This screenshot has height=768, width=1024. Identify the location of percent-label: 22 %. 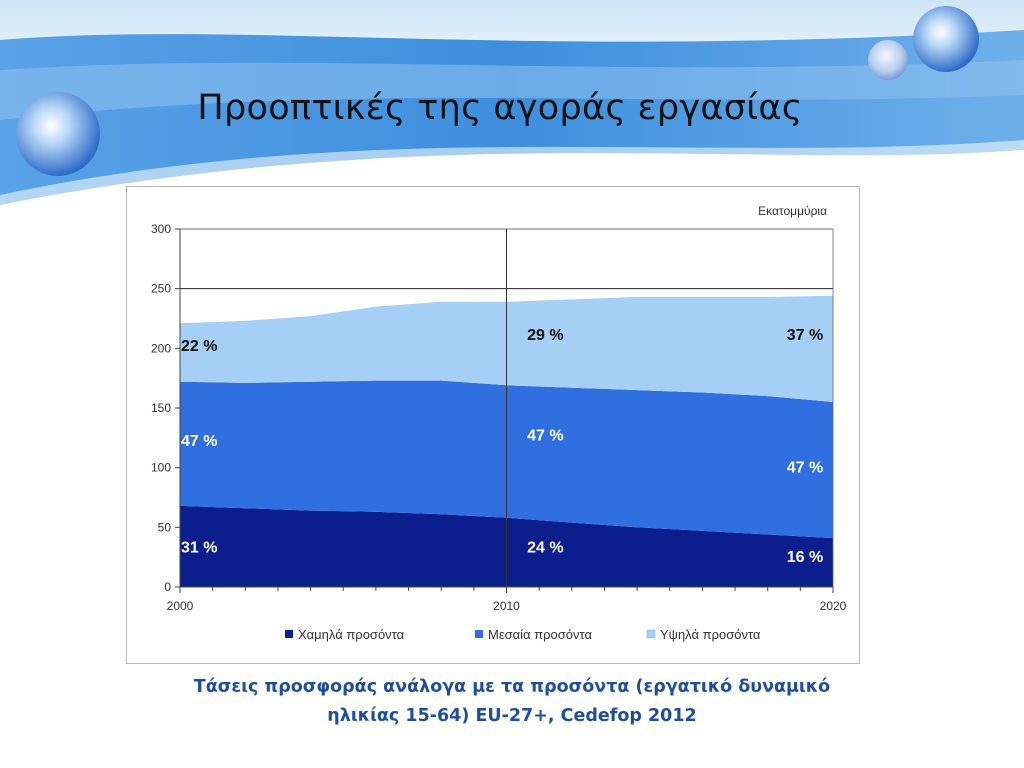
(199, 346).